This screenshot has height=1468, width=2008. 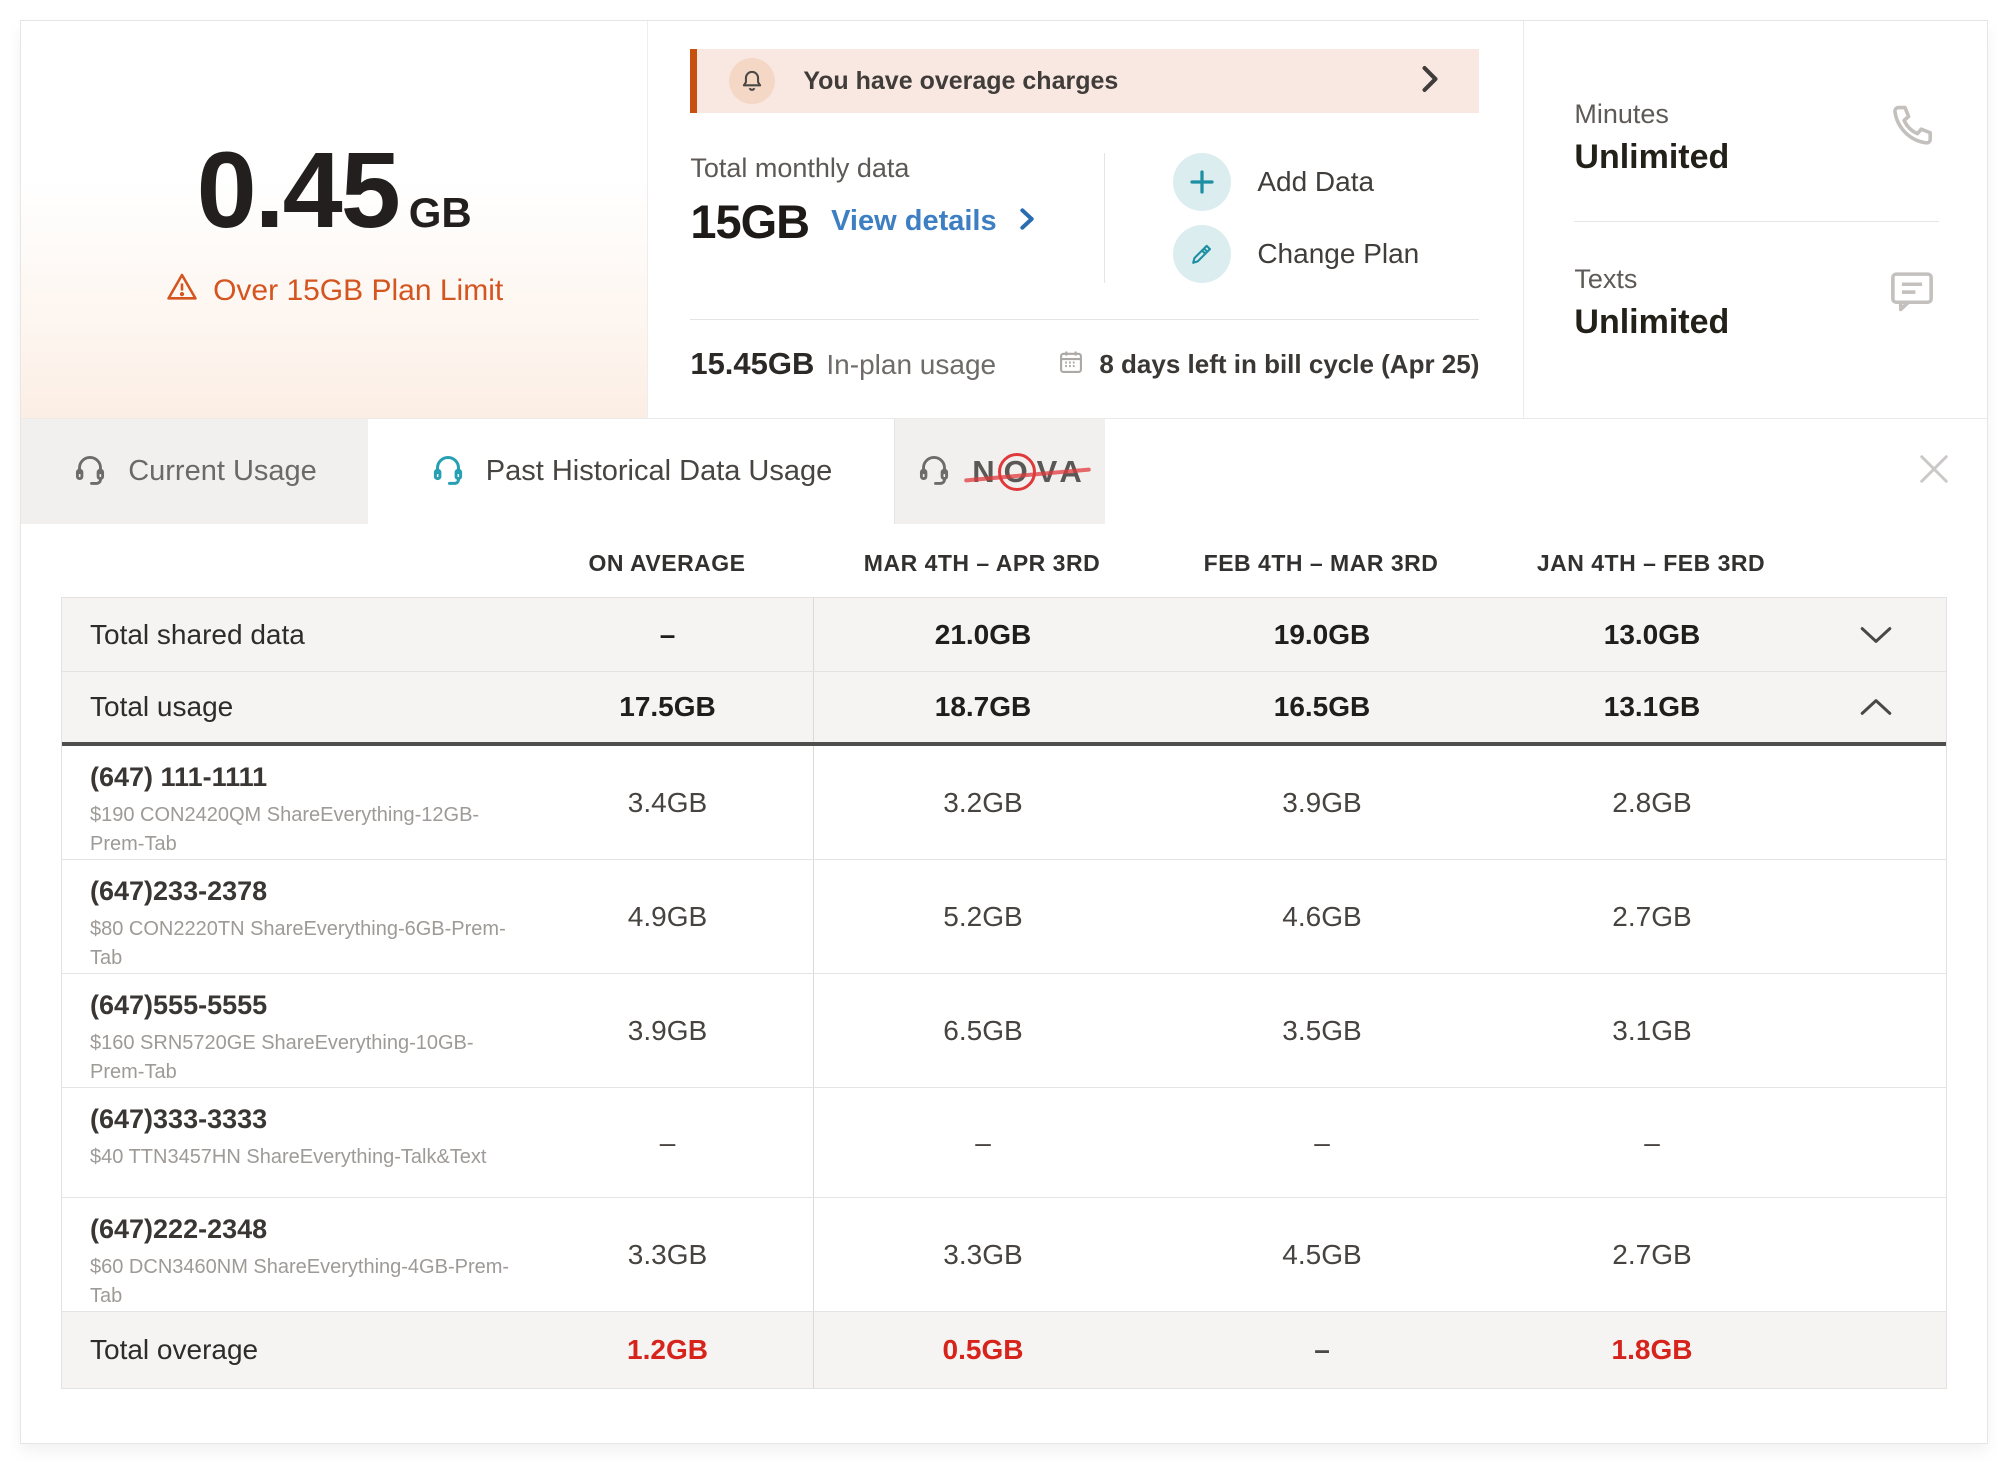 What do you see at coordinates (179, 1005) in the screenshot?
I see `phone-number: (647)555-5555` at bounding box center [179, 1005].